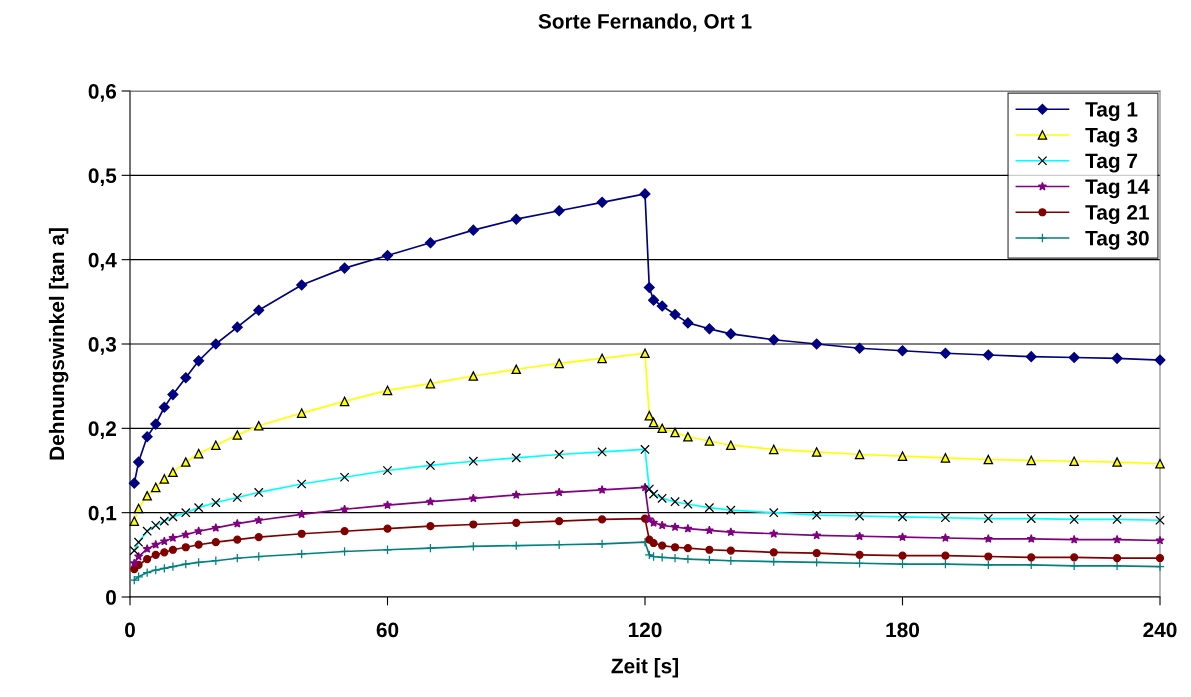 The width and height of the screenshot is (1191, 697). I want to click on y-axis-title: Dehnungswinkel [tan a], so click(58, 344).